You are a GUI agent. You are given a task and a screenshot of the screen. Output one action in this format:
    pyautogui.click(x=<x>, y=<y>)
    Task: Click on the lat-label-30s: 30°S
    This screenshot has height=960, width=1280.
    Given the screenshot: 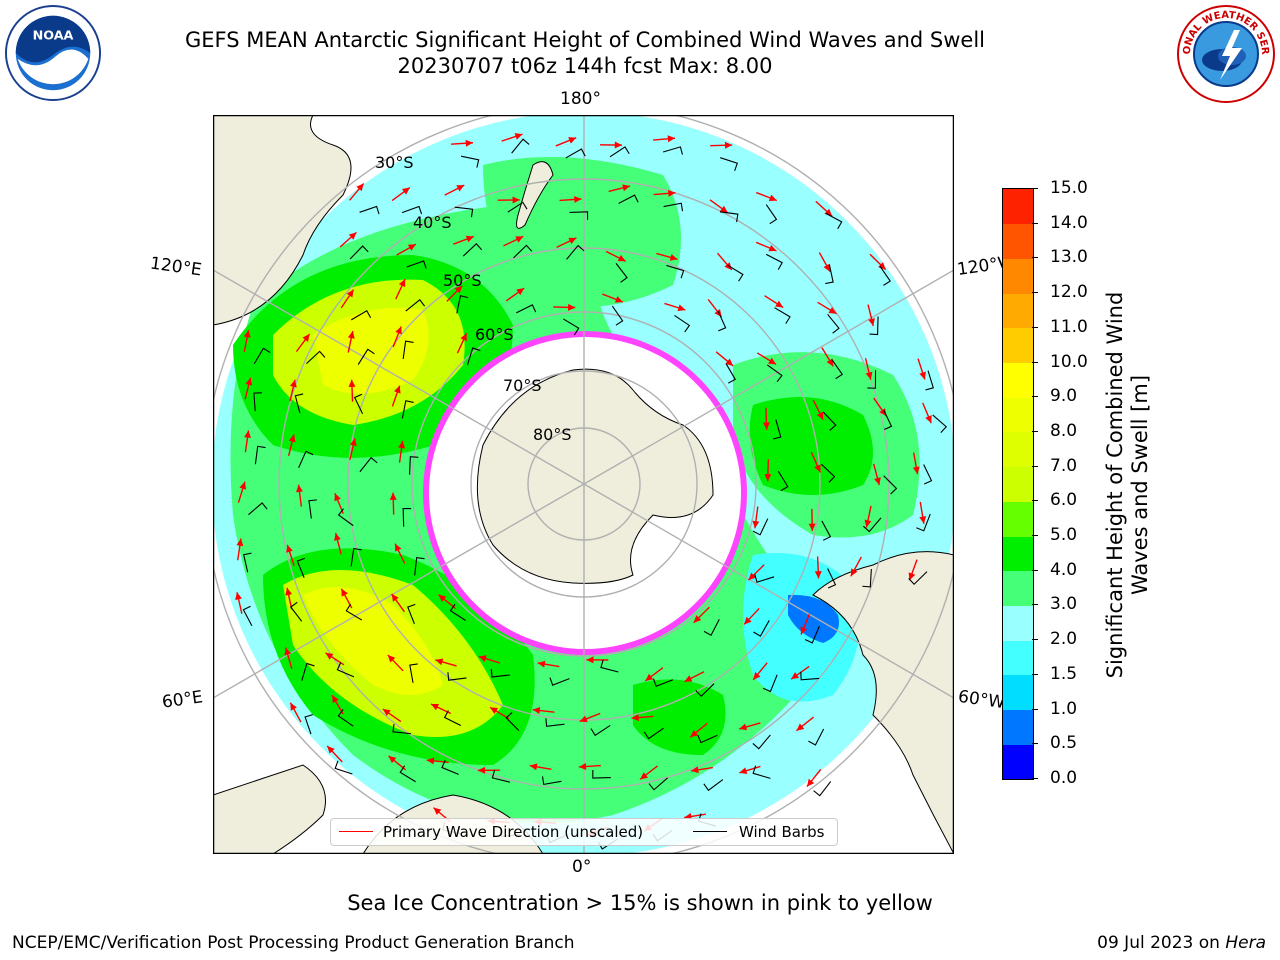 What is the action you would take?
    pyautogui.click(x=394, y=162)
    